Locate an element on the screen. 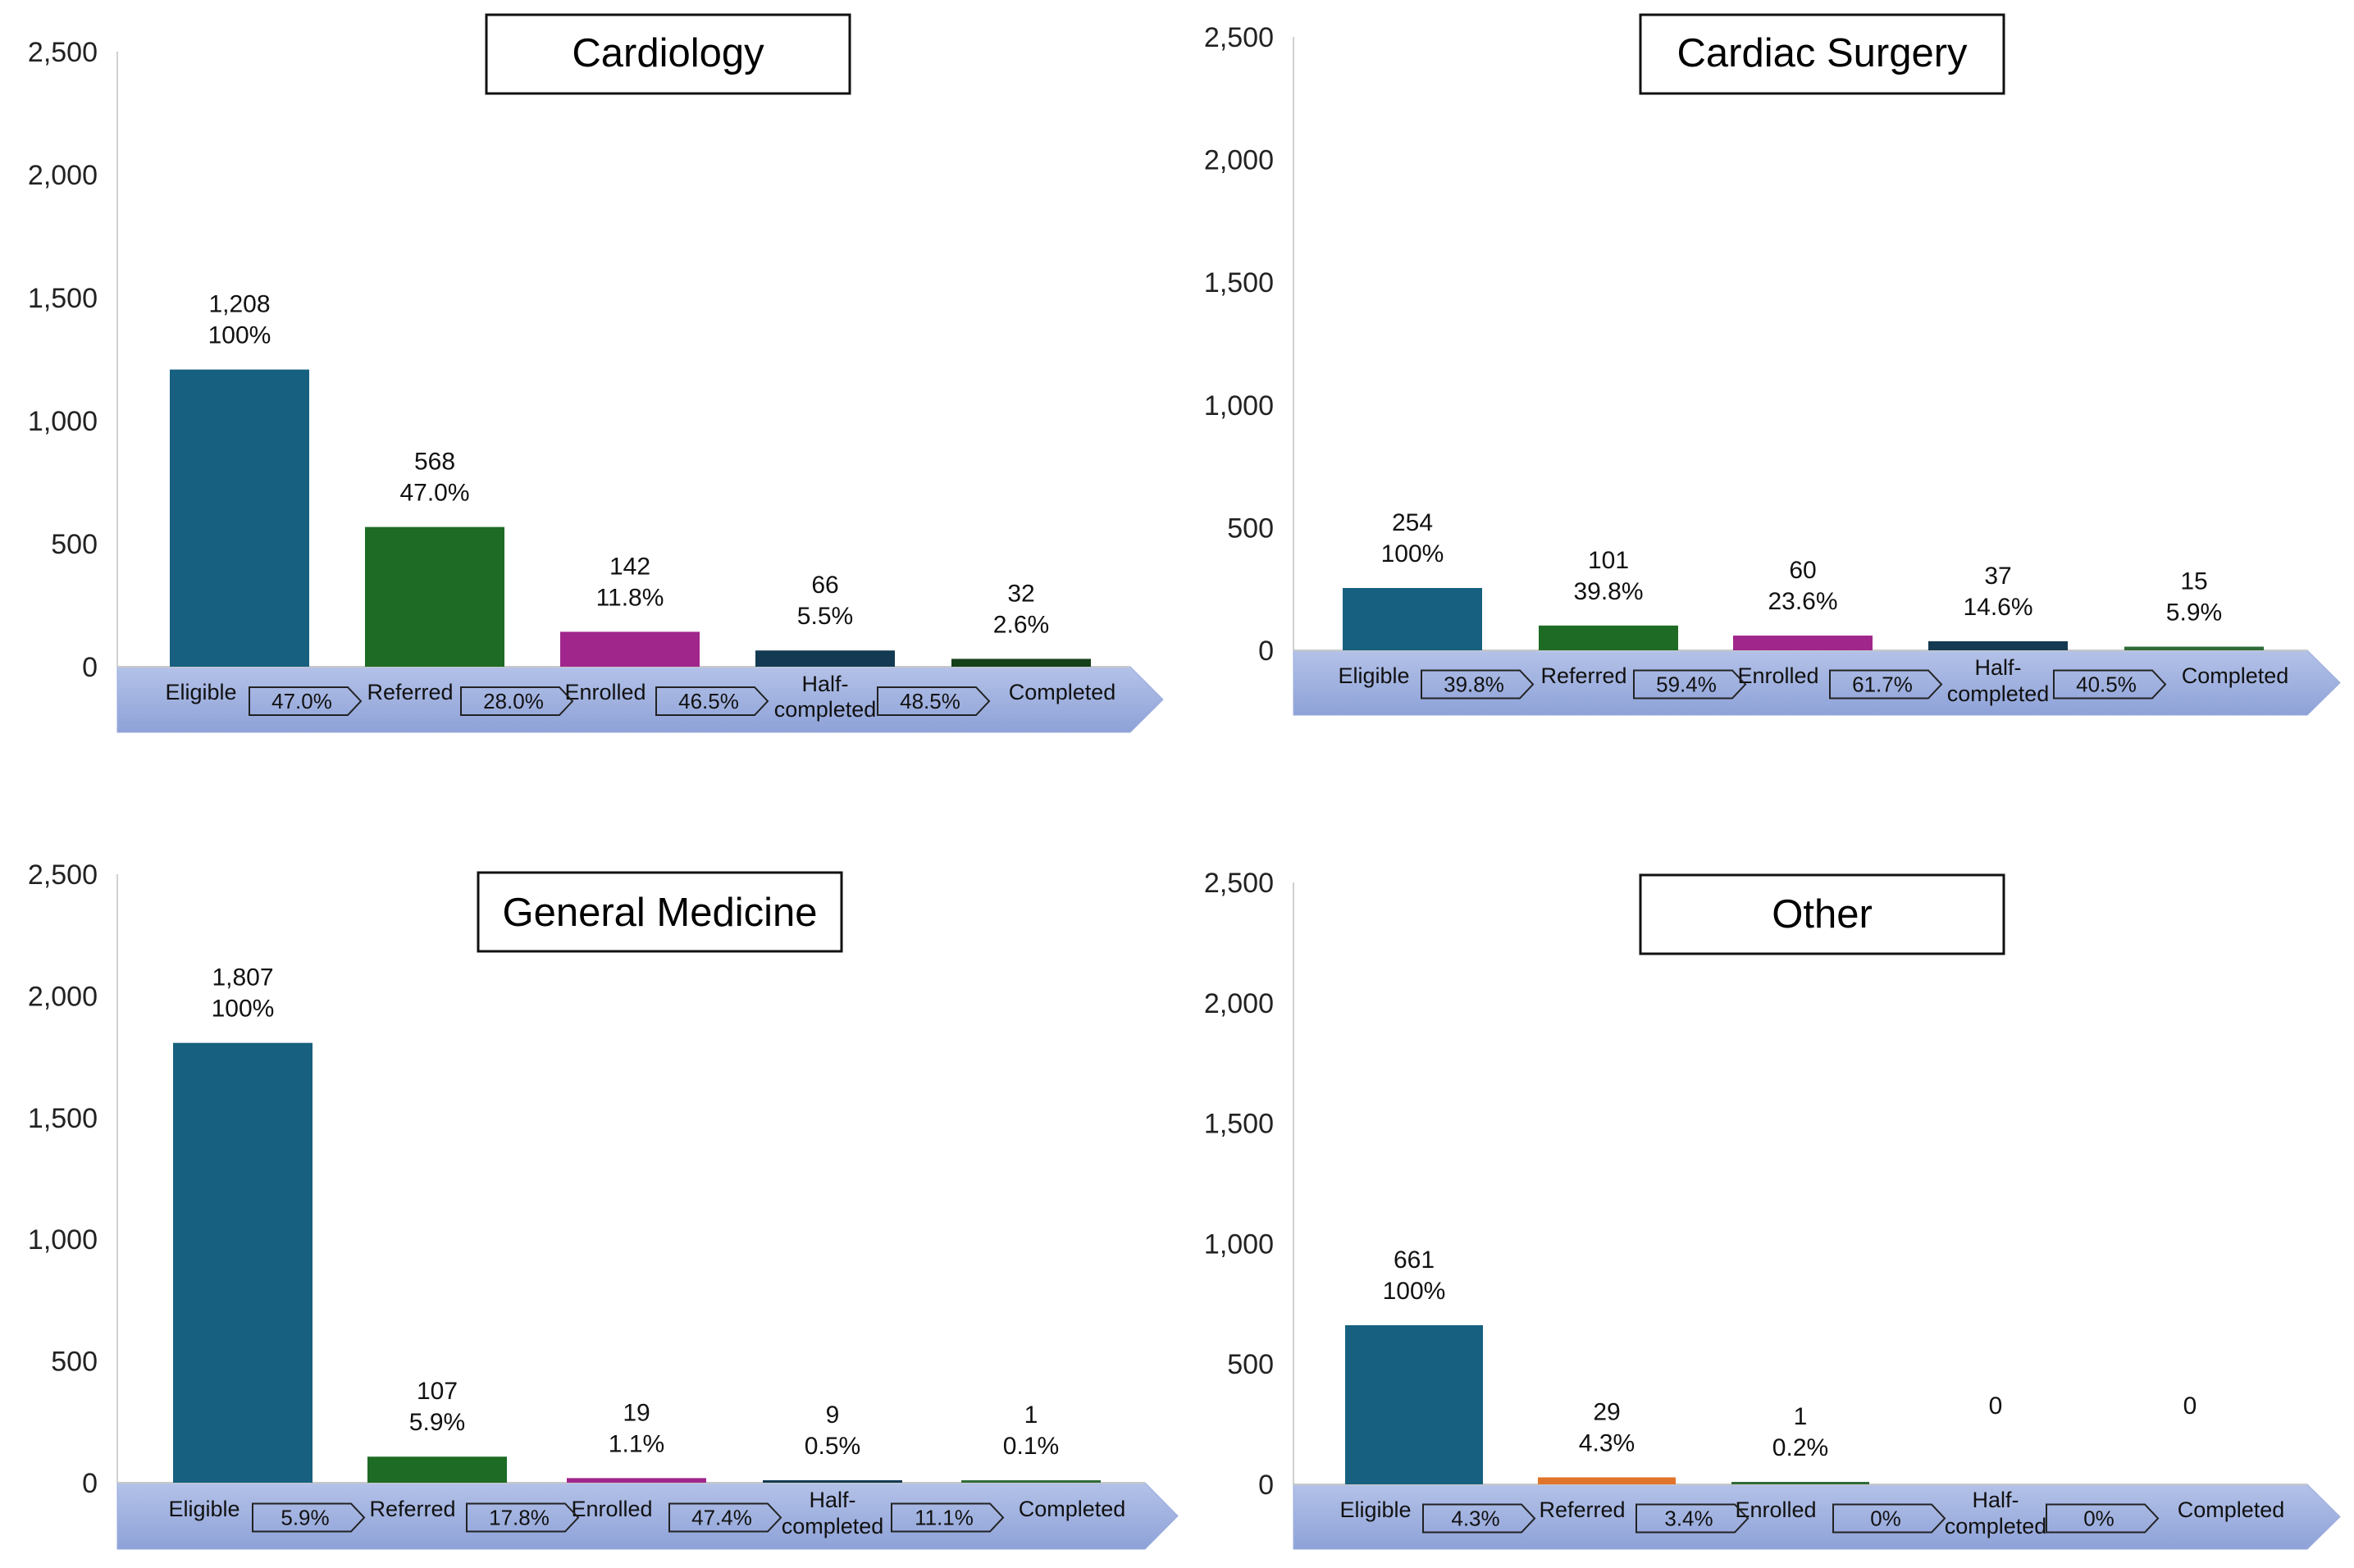 The height and width of the screenshot is (1568, 2354). bar-percent-label: 0.1% is located at coordinates (1031, 1447).